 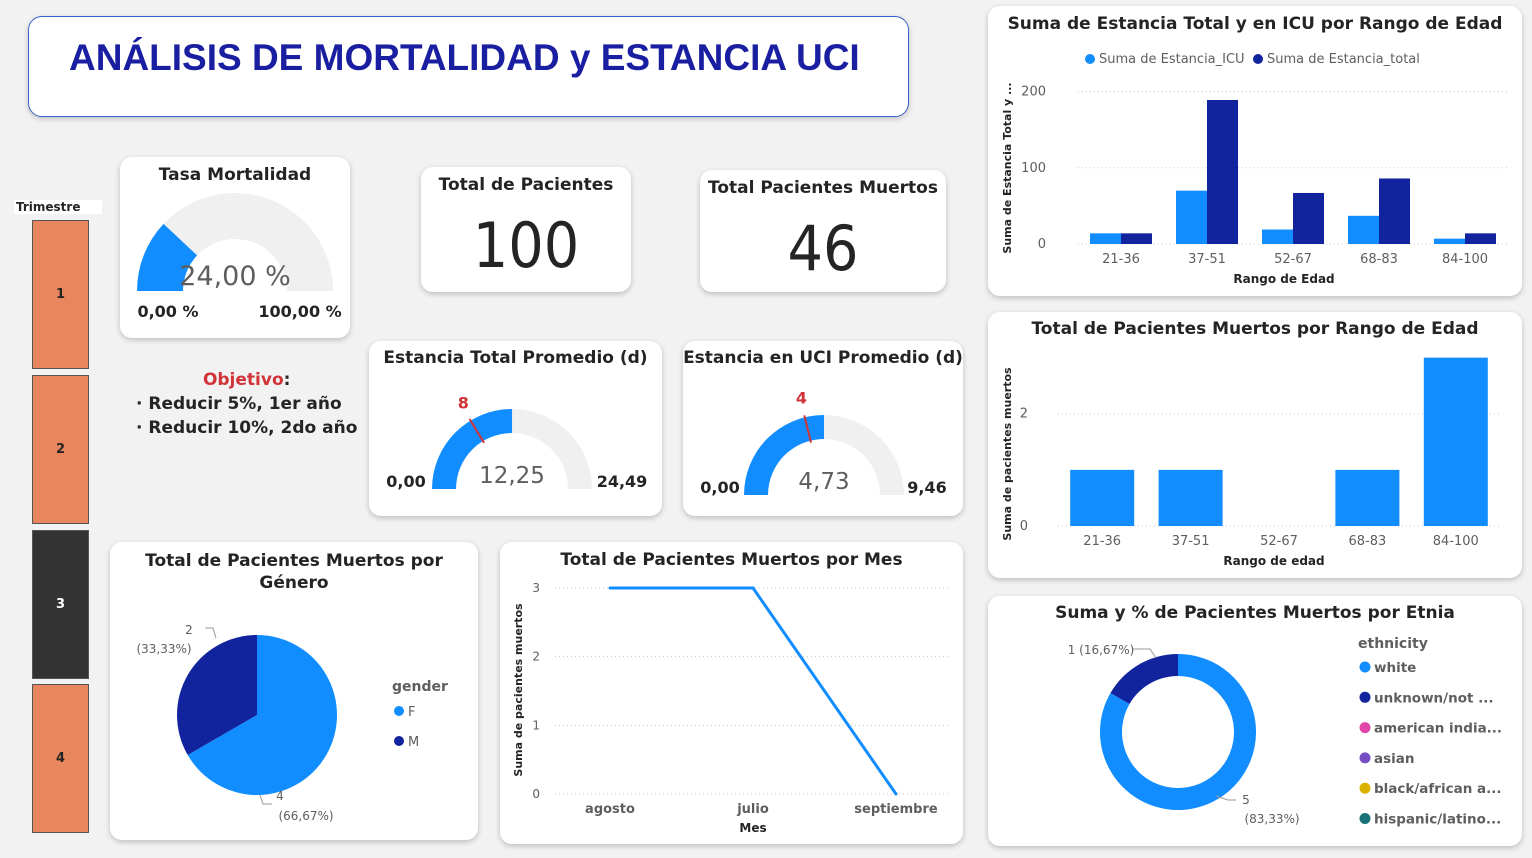 What do you see at coordinates (896, 794) in the screenshot?
I see `month-point-septiembre` at bounding box center [896, 794].